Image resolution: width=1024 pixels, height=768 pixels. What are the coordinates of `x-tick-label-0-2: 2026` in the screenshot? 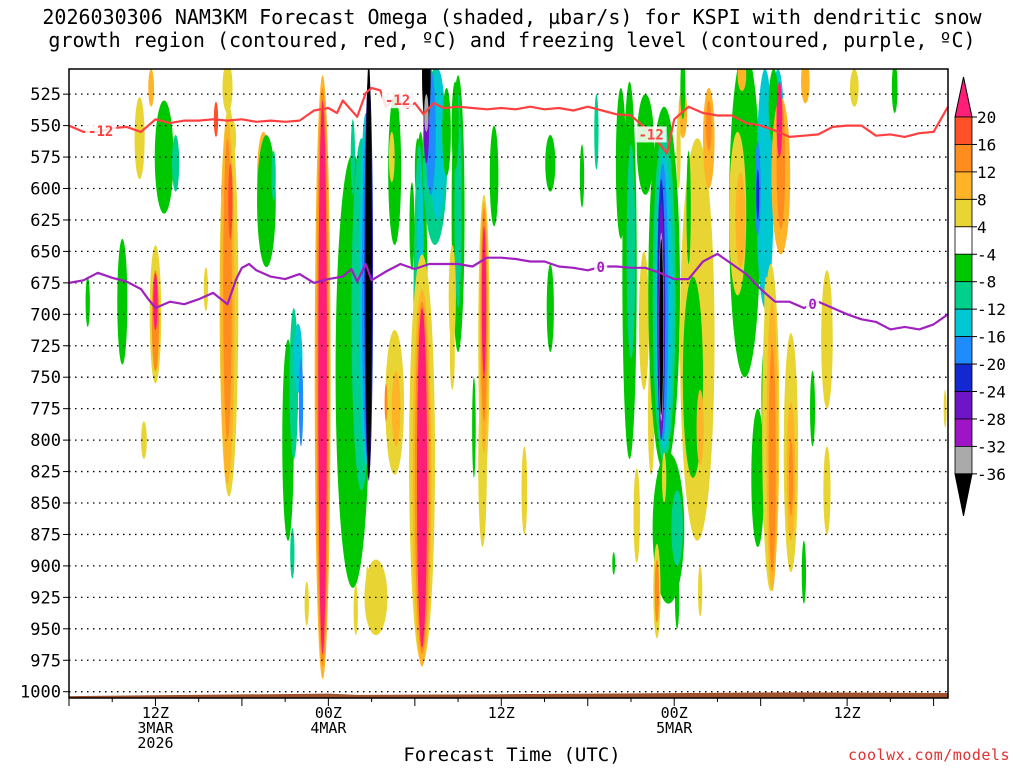 It's located at (155, 743).